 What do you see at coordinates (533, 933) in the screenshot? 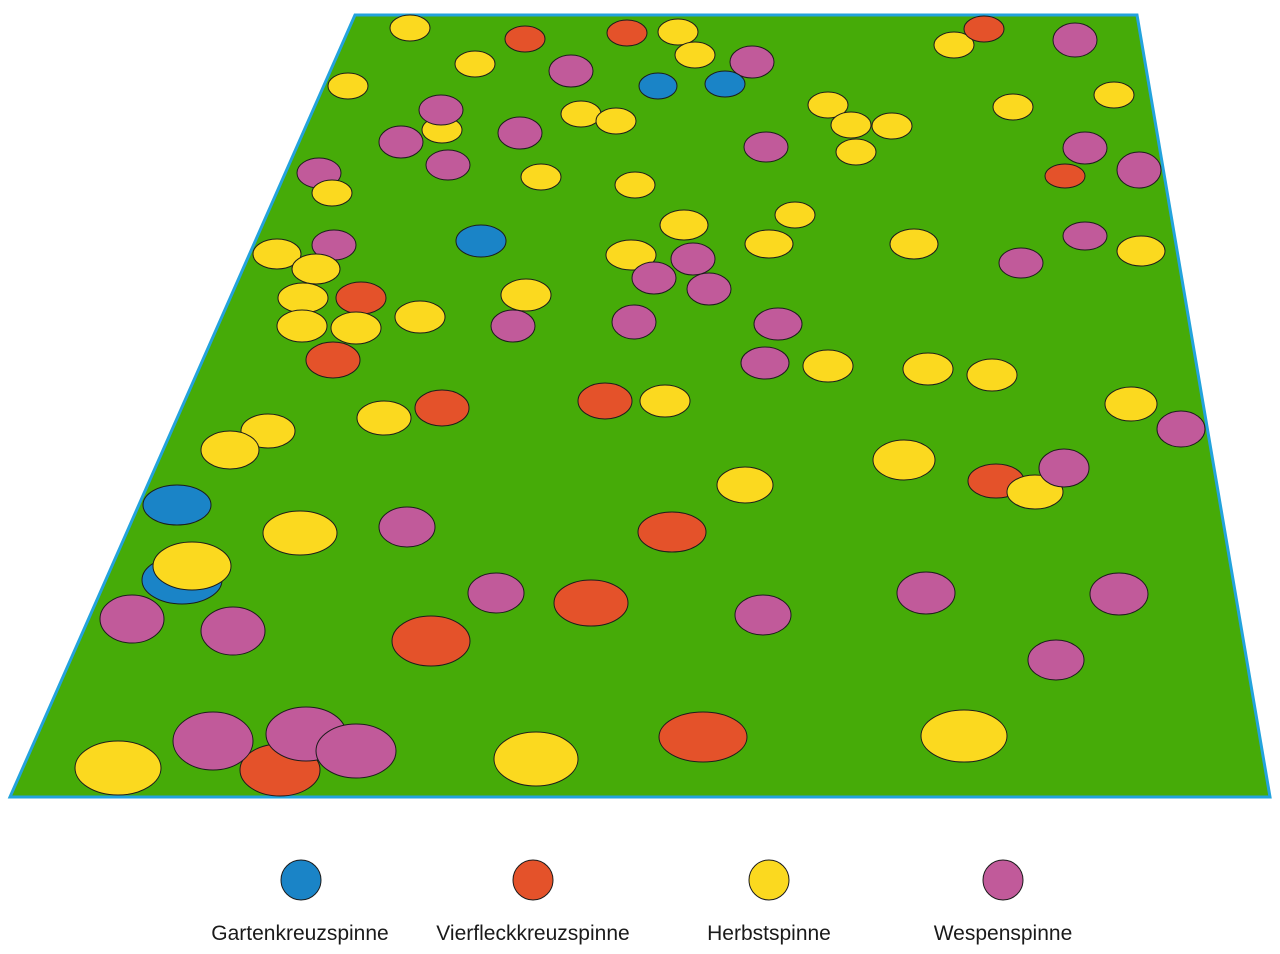
I see `legend-label-vierfleckkreuzspinne: Vierfleckkreuzspinne` at bounding box center [533, 933].